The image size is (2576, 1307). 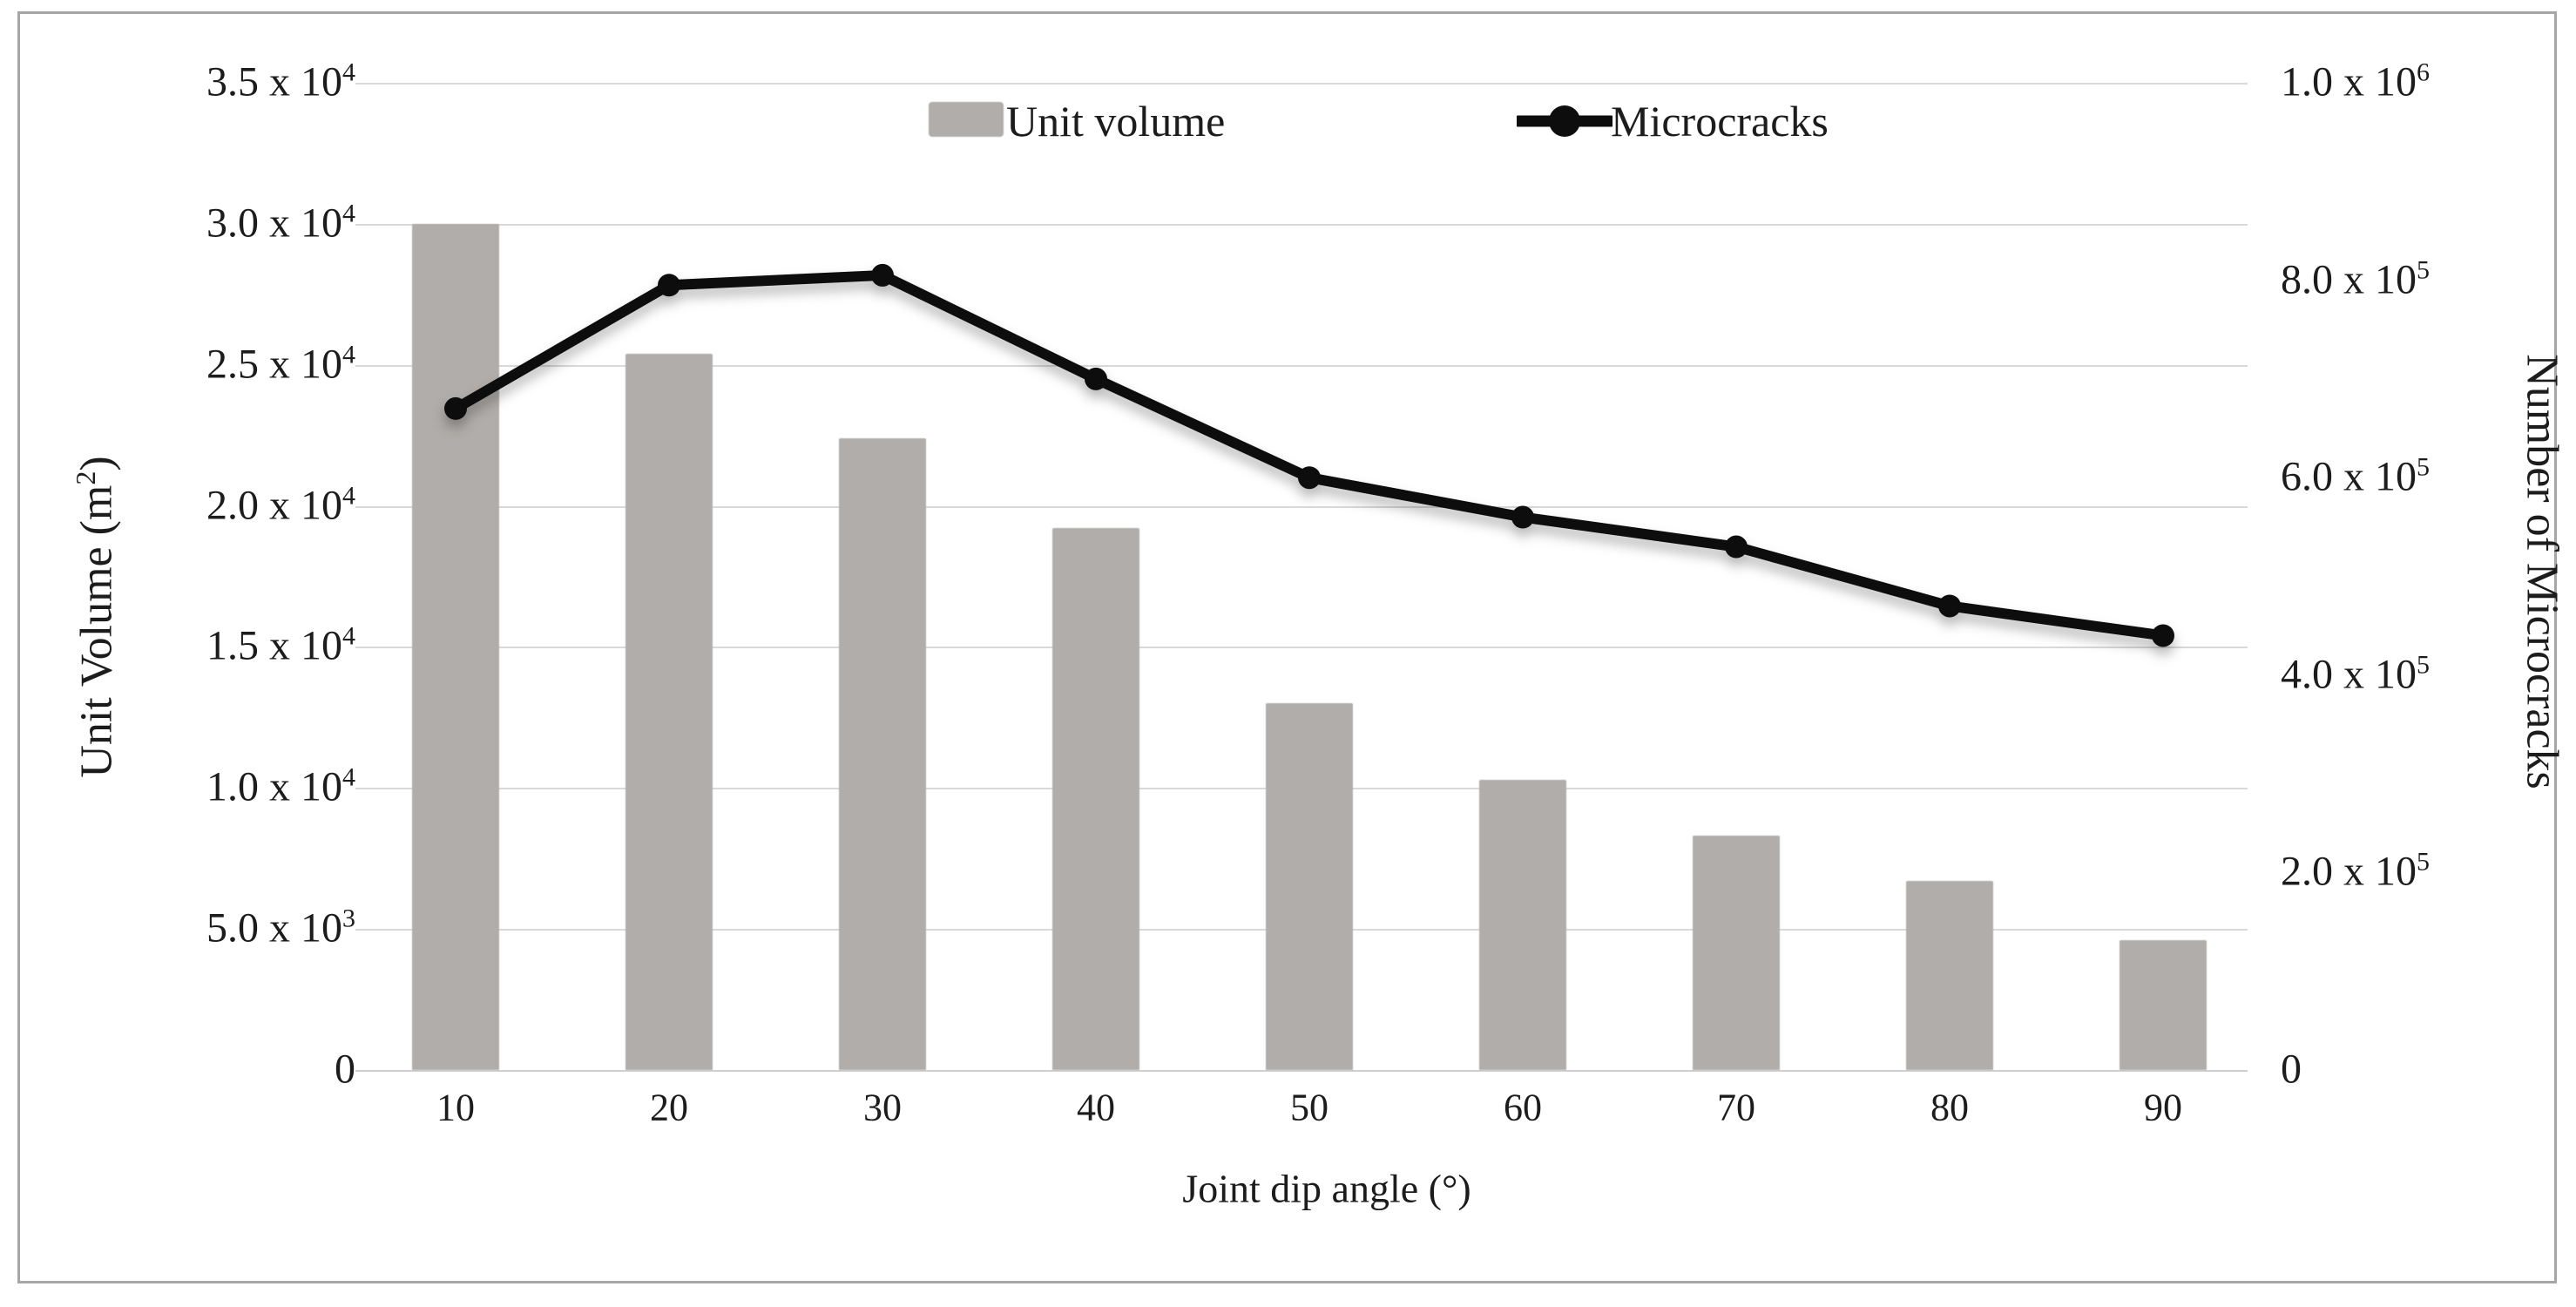 I want to click on left-axis-tick-label: 3.0 x 104, so click(x=280, y=223).